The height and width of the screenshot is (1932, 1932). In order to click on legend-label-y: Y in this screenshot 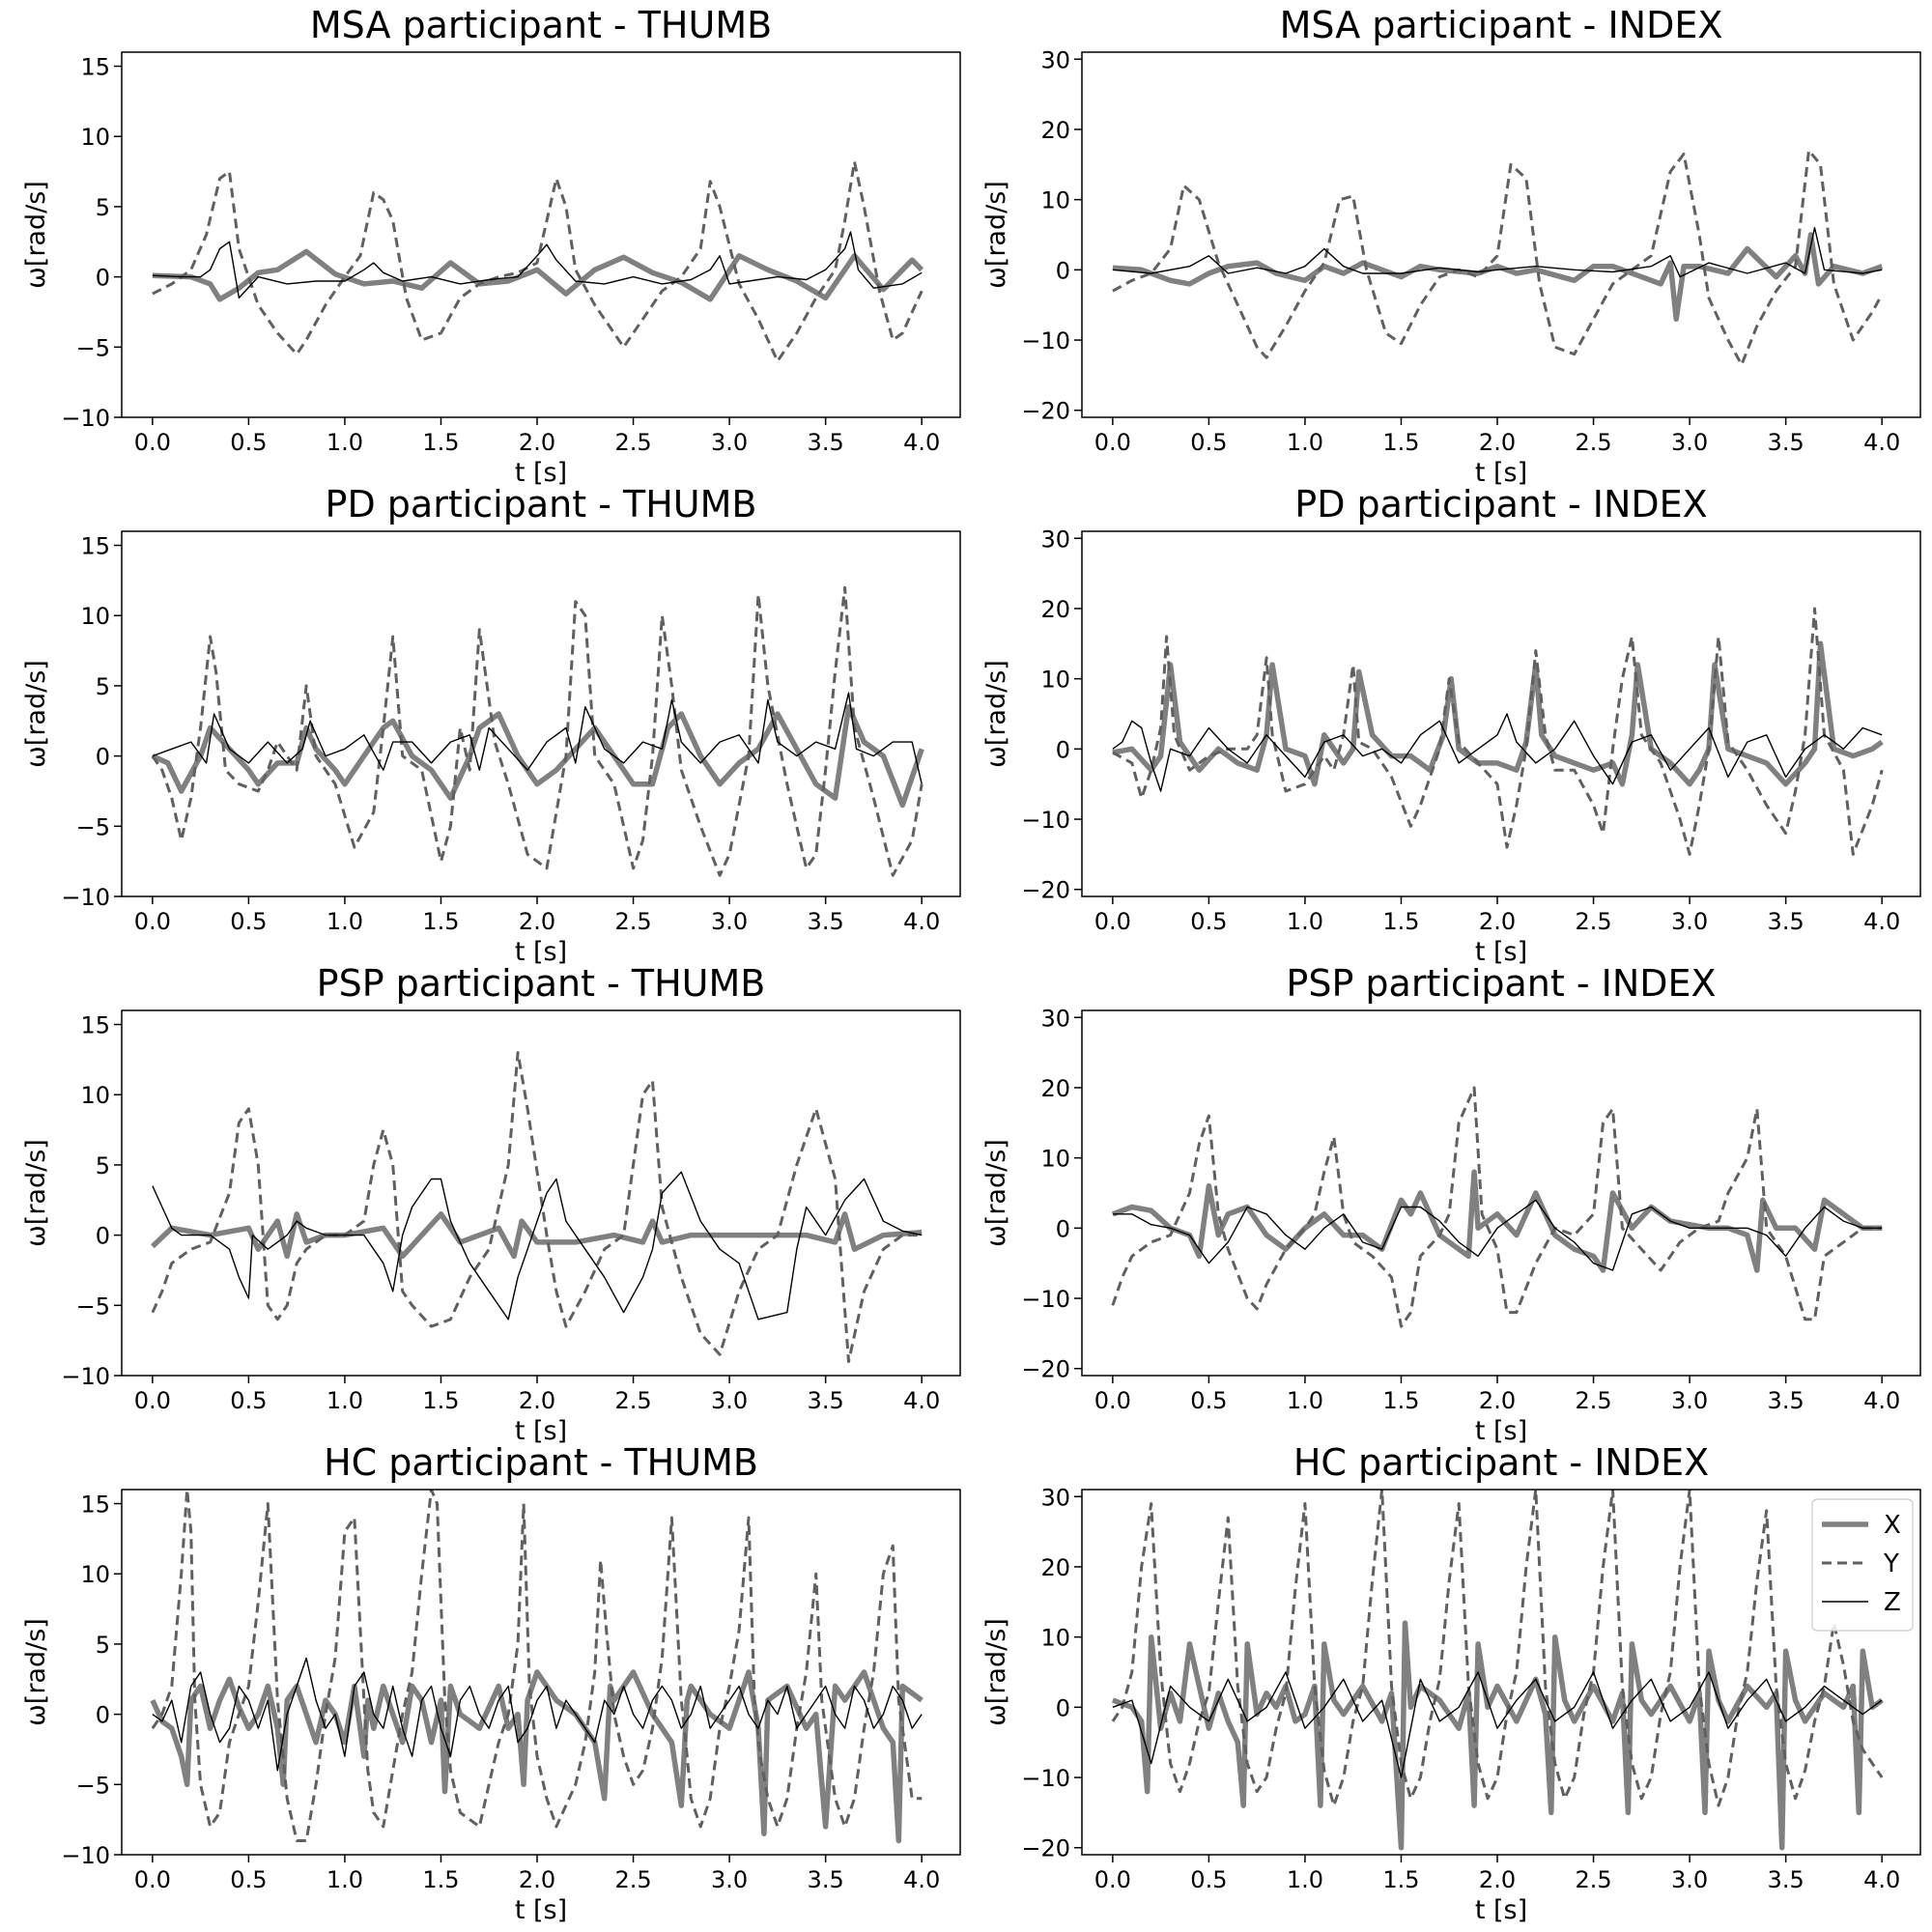, I will do `click(1891, 1563)`.